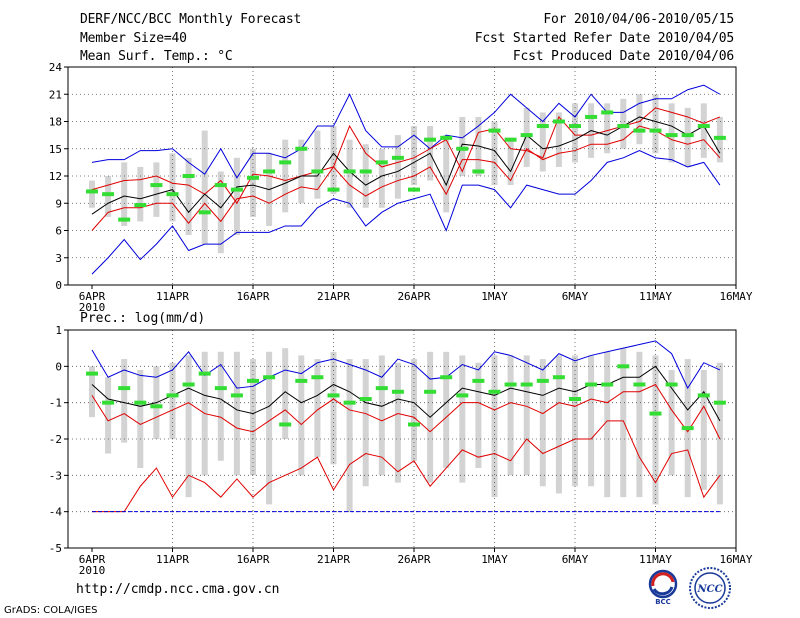 This screenshot has width=800, height=618. Describe the element at coordinates (333, 559) in the screenshot. I see `precip-xtick-label: 21APR` at that location.